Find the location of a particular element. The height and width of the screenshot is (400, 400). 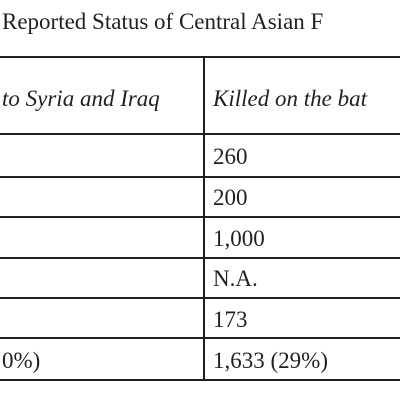

table-cell: 0%) is located at coordinates (21, 360).